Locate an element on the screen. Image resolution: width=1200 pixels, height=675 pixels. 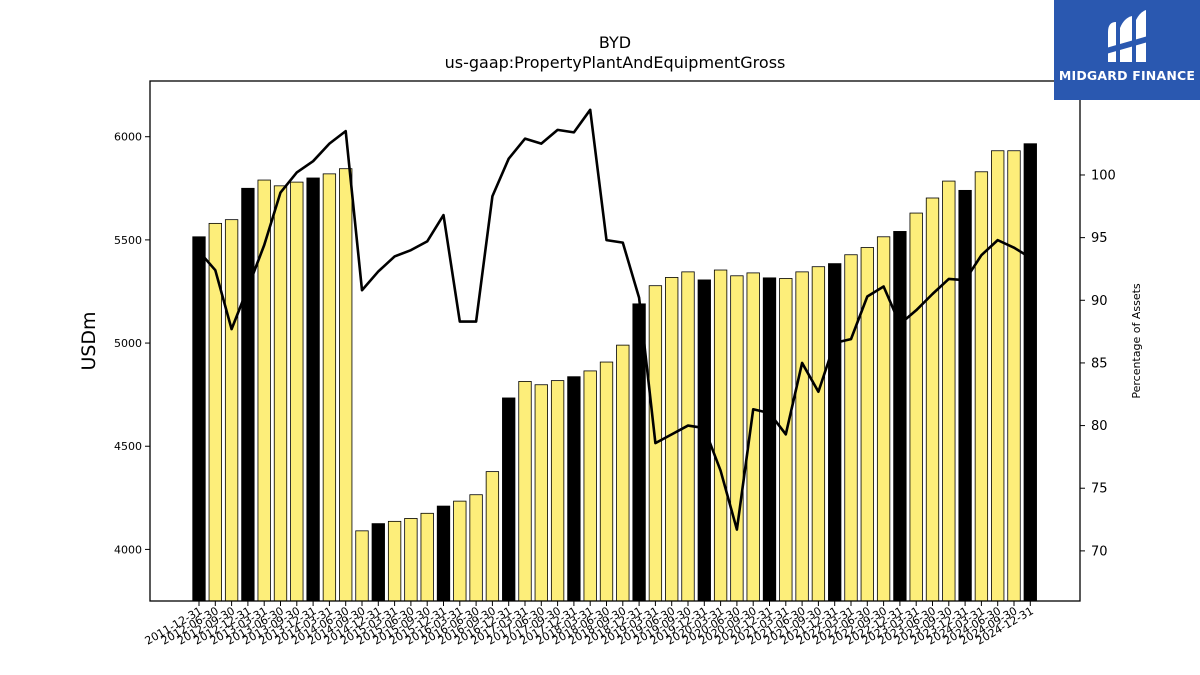
y2-tick-label: 95 is located at coordinates (1099, 238).